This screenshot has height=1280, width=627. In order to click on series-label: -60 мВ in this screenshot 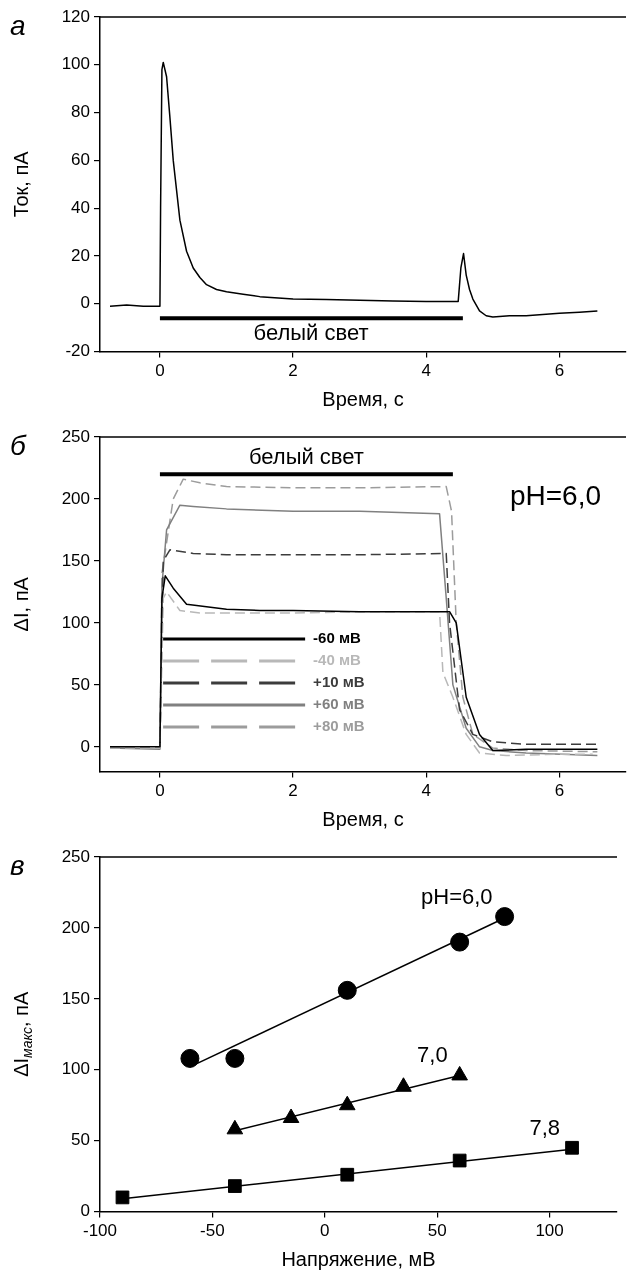, I will do `click(337, 638)`.